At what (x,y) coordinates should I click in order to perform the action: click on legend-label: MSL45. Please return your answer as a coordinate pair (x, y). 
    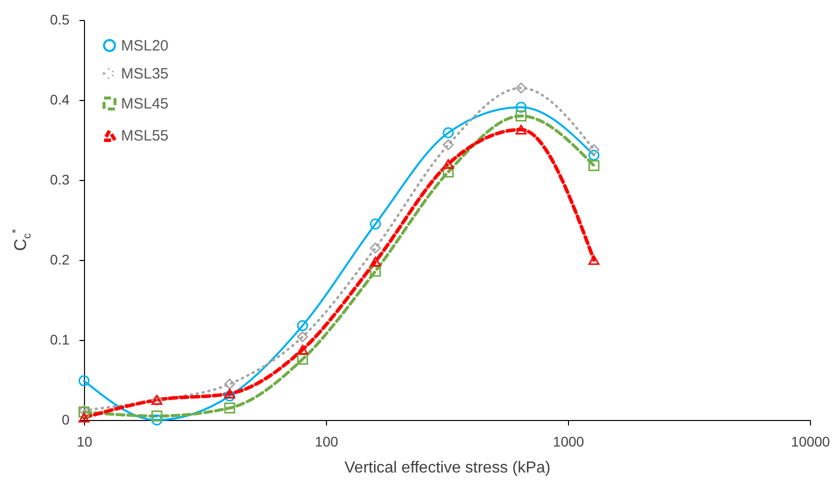
    Looking at the image, I should click on (145, 104).